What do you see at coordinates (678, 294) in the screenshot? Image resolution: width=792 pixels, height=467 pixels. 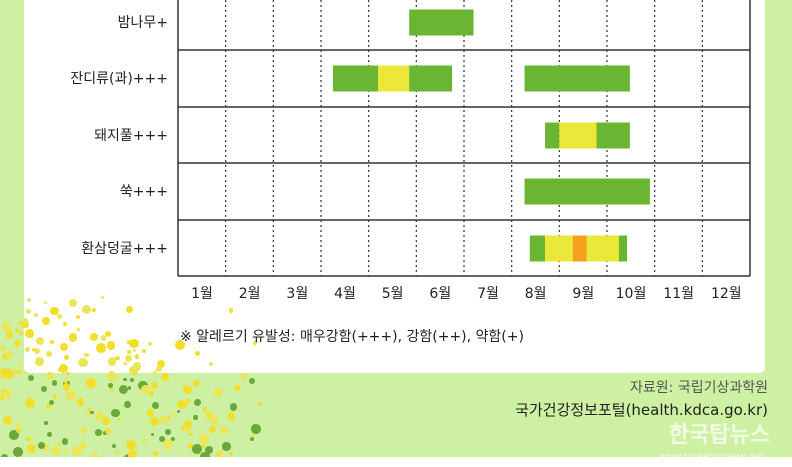 I see `month-tick-label: 11월` at bounding box center [678, 294].